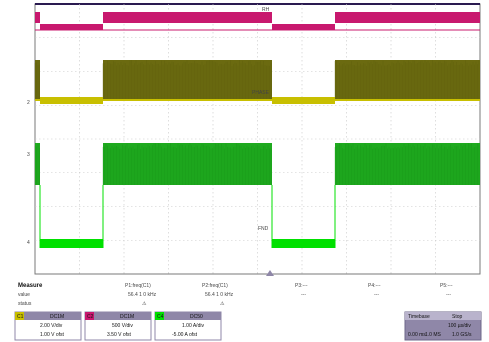 The height and width of the screenshot is (342, 489). Describe the element at coordinates (448, 295) in the screenshot. I see `measure-p5-value: ---` at that location.